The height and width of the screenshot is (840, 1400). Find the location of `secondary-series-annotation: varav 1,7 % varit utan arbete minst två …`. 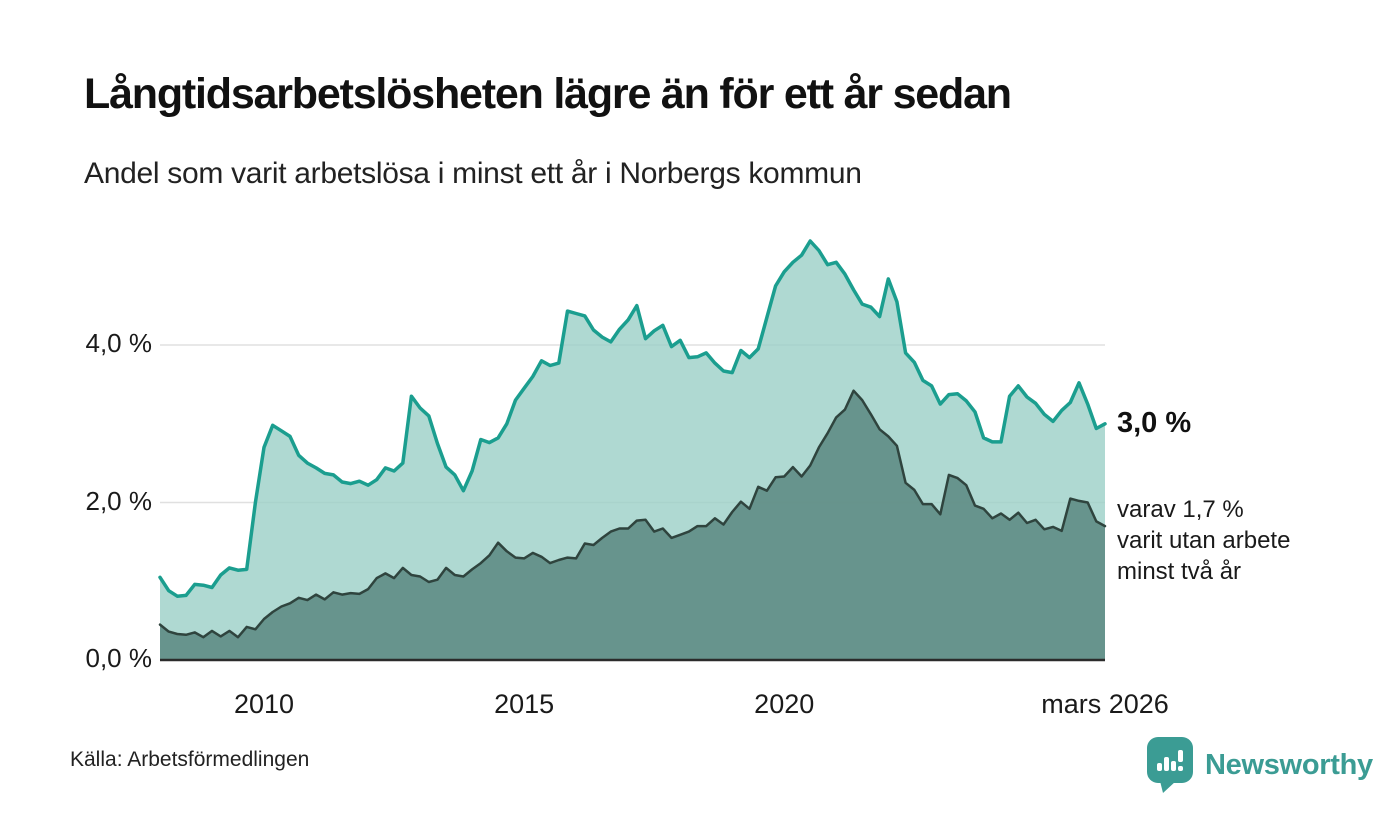

secondary-series-annotation: varav 1,7 % varit utan arbete minst två … is located at coordinates (1203, 540).